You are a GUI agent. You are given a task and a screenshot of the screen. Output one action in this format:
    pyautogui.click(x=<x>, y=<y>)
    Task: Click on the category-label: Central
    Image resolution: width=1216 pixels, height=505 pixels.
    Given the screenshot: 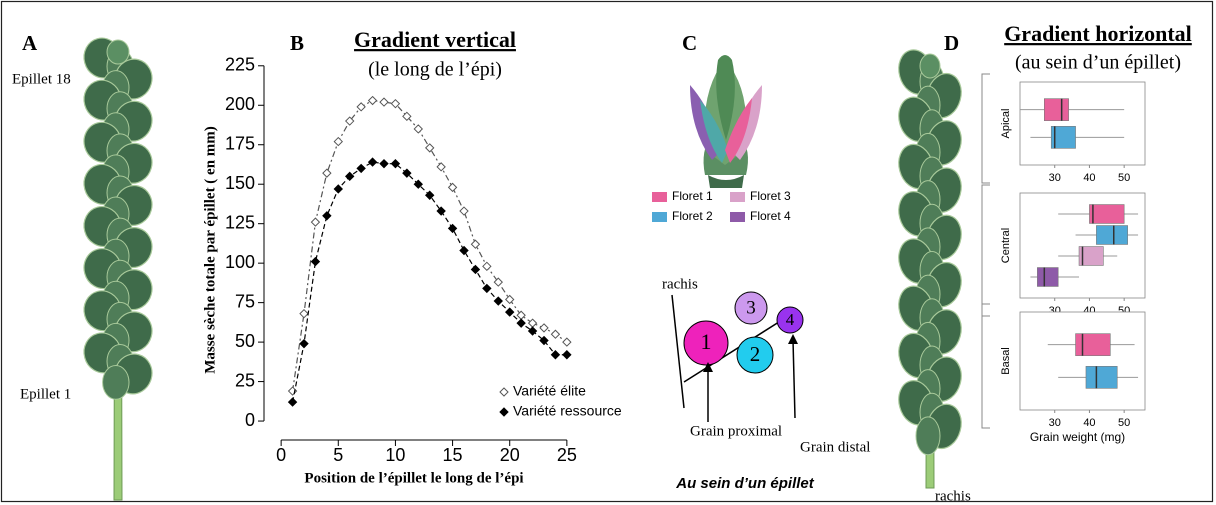 What is the action you would take?
    pyautogui.click(x=1006, y=245)
    